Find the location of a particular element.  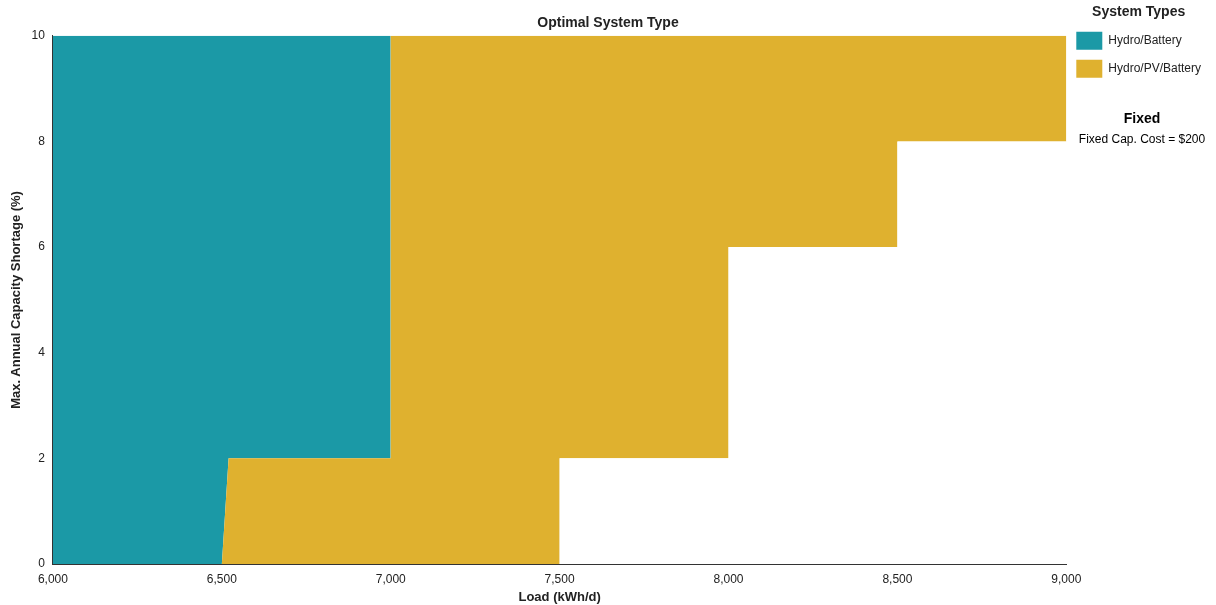

x-tick-label: 8,000 is located at coordinates (728, 578).